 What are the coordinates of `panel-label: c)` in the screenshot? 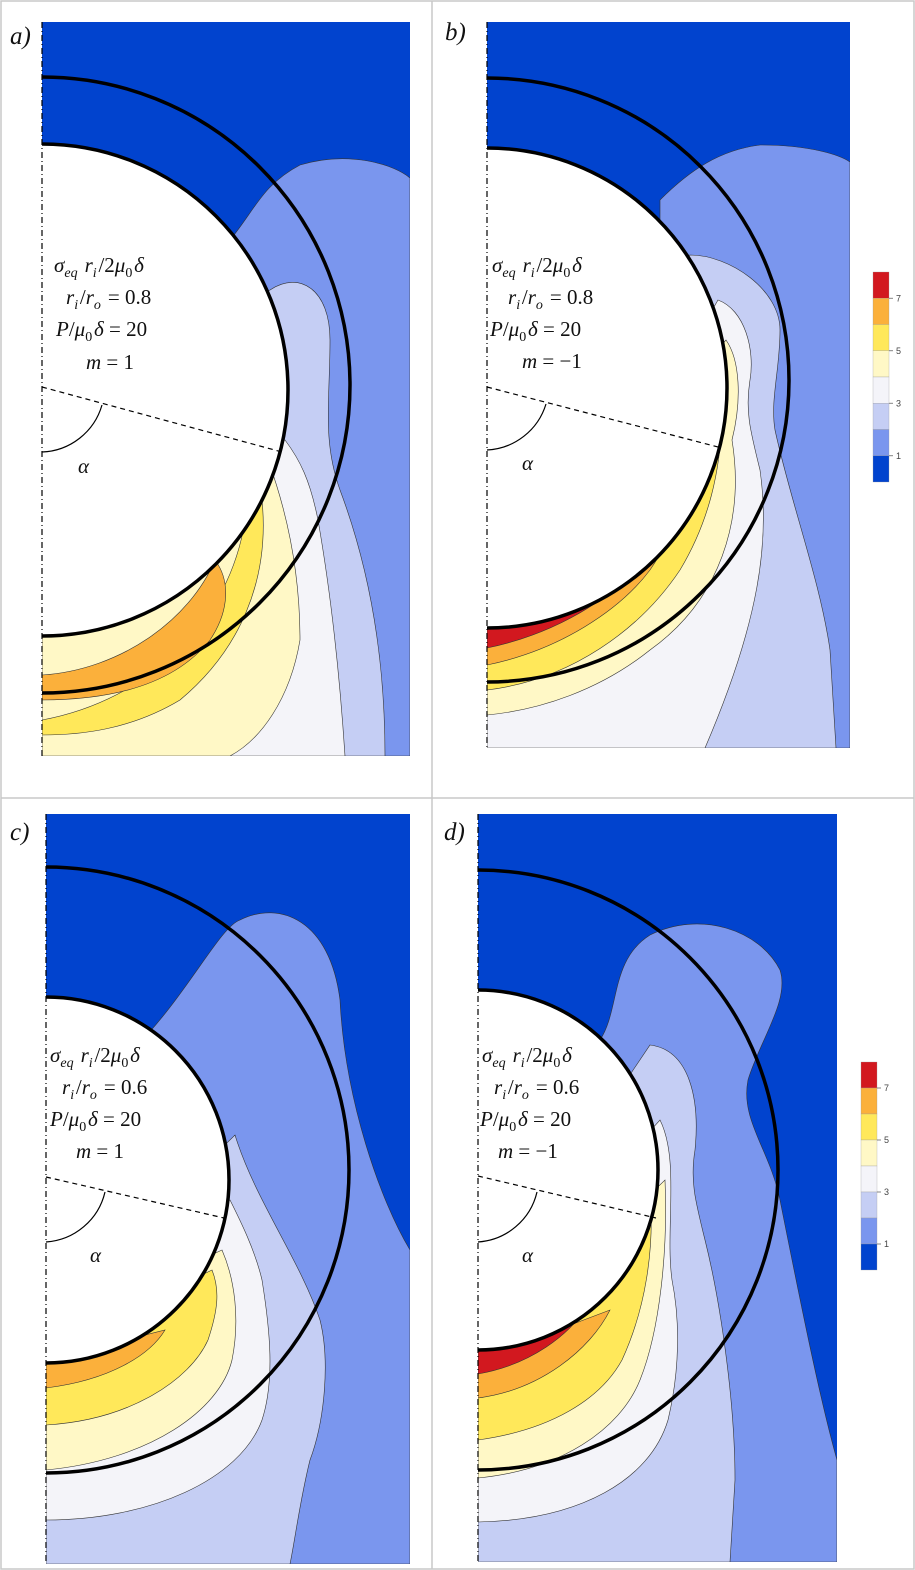 It's located at (19, 832).